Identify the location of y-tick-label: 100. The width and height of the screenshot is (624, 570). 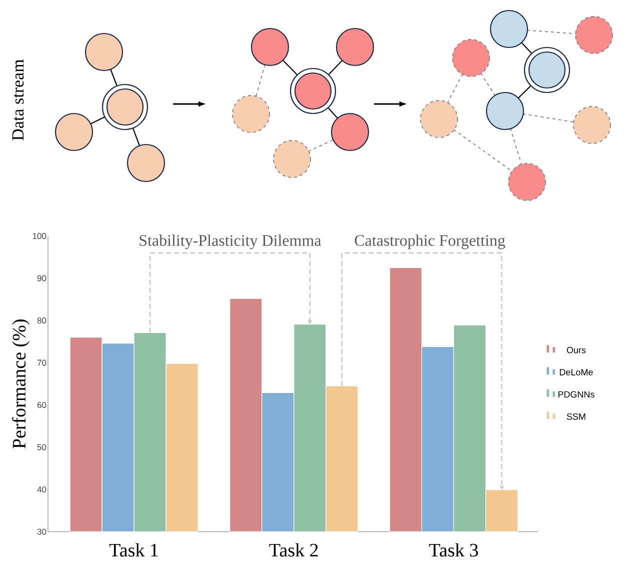
(39, 236).